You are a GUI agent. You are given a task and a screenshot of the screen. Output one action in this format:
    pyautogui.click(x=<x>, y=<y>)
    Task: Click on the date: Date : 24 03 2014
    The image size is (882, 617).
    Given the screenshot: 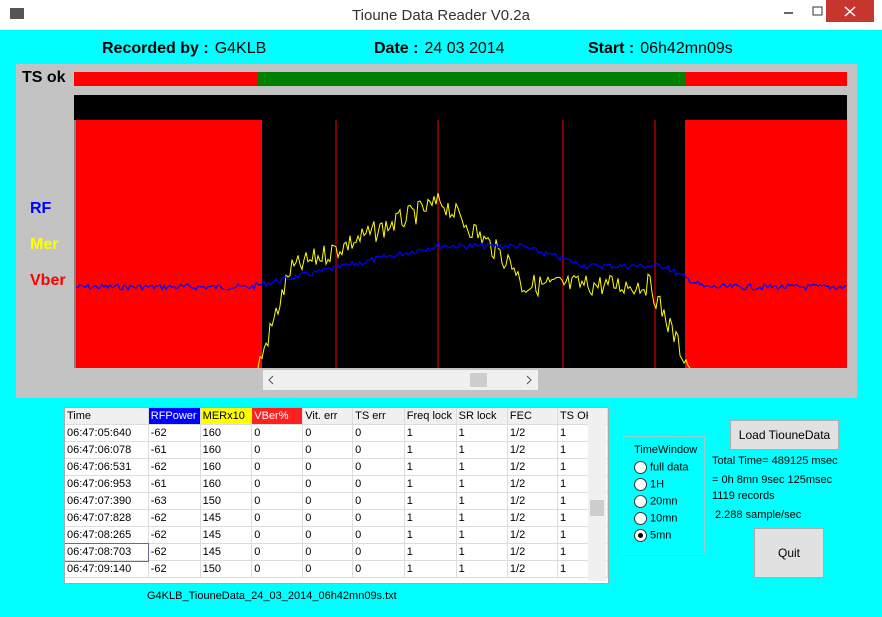 What is the action you would take?
    pyautogui.click(x=439, y=49)
    